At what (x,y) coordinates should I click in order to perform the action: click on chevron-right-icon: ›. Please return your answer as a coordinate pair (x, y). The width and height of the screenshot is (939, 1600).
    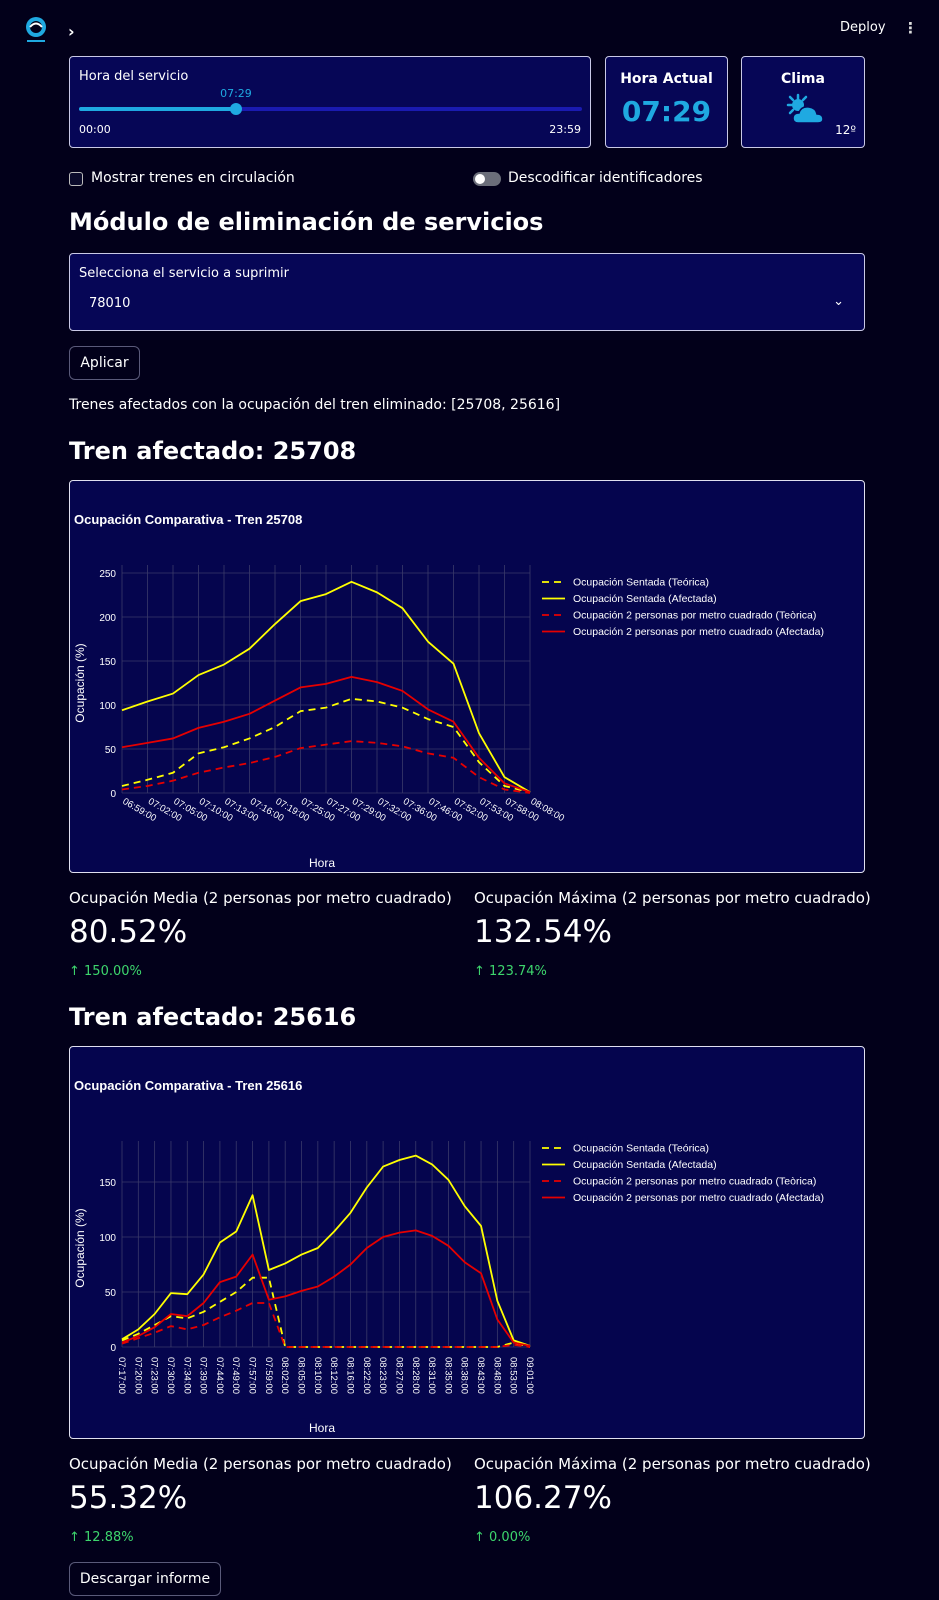
    Looking at the image, I should click on (71, 31).